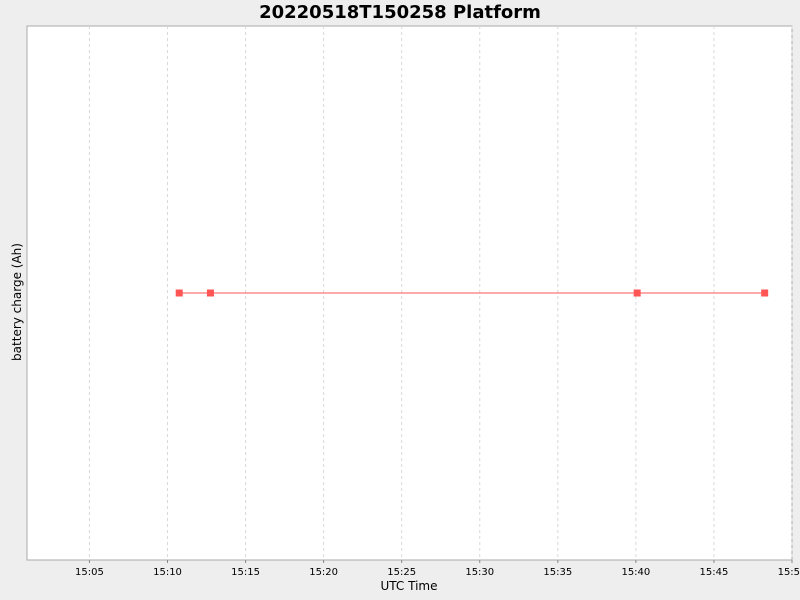 This screenshot has height=600, width=800. Describe the element at coordinates (167, 572) in the screenshot. I see `x-tick-label: 15:10` at that location.